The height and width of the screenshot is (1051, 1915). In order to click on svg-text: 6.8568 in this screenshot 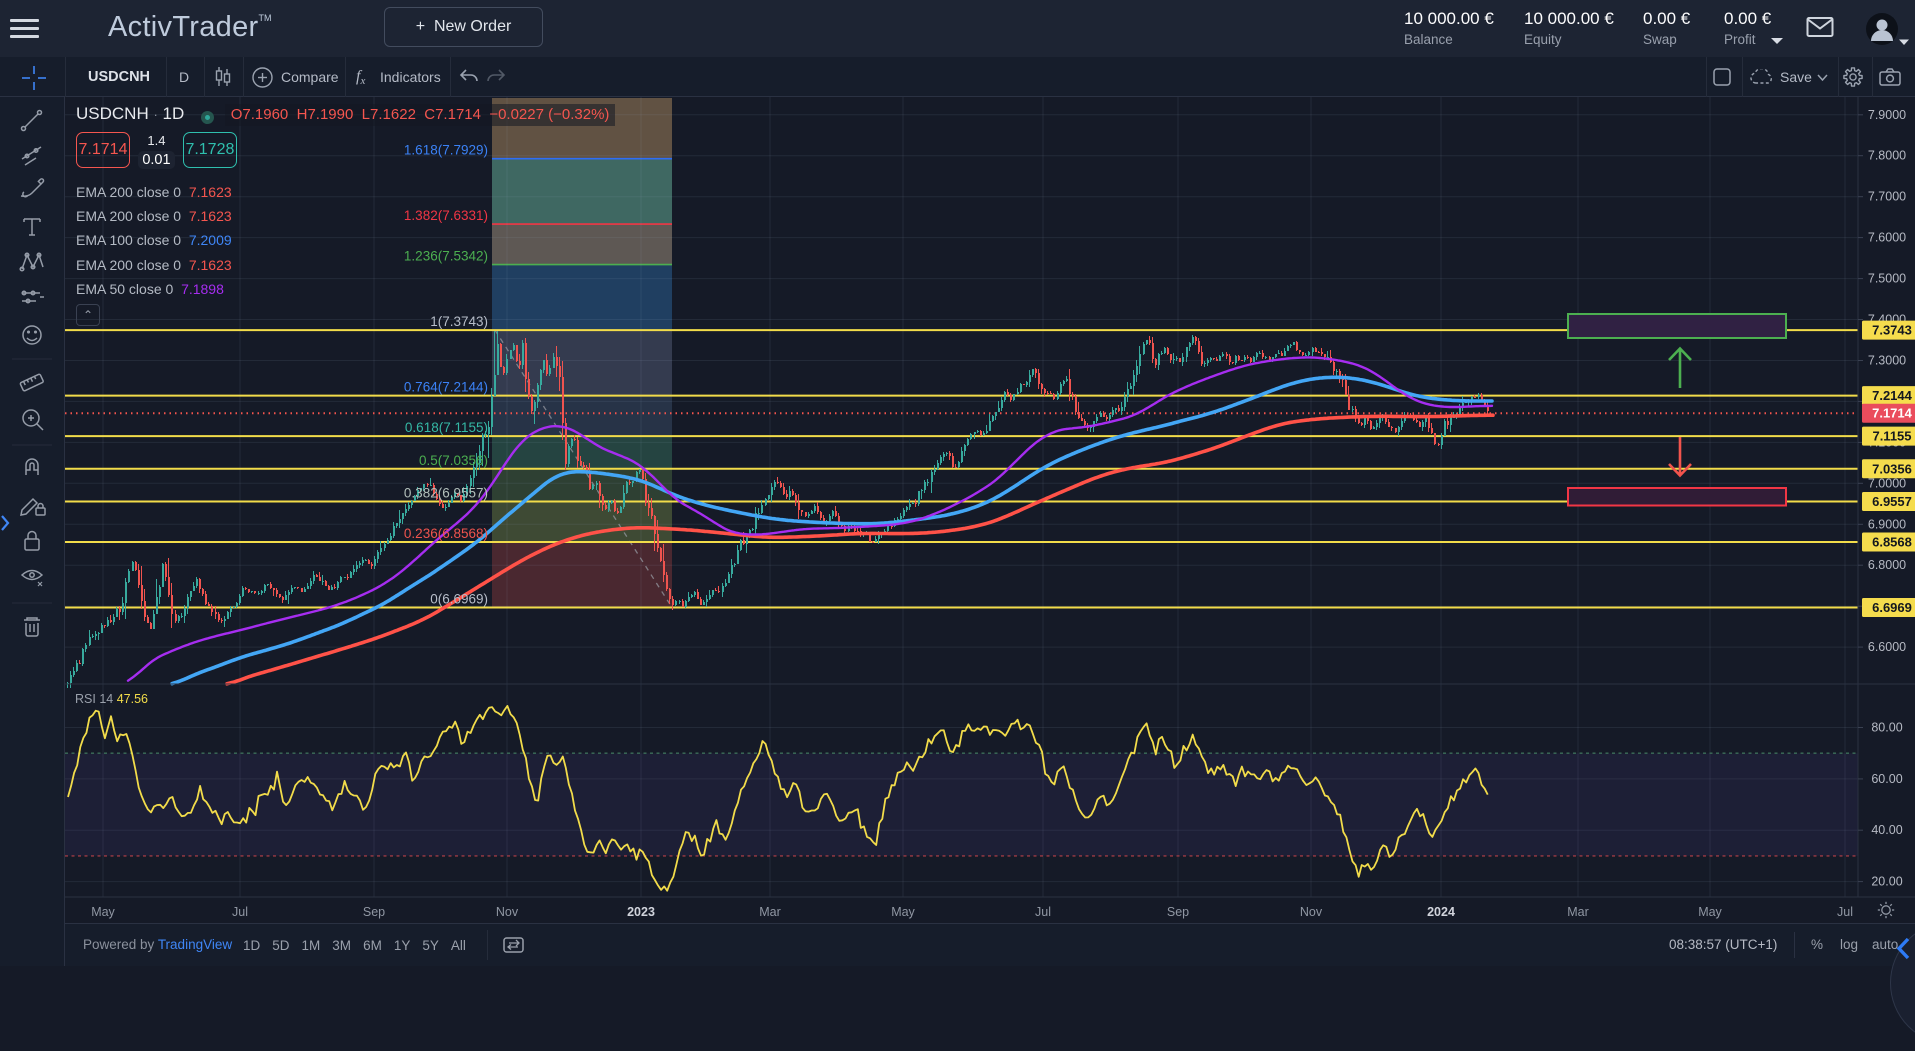, I will do `click(1892, 542)`.